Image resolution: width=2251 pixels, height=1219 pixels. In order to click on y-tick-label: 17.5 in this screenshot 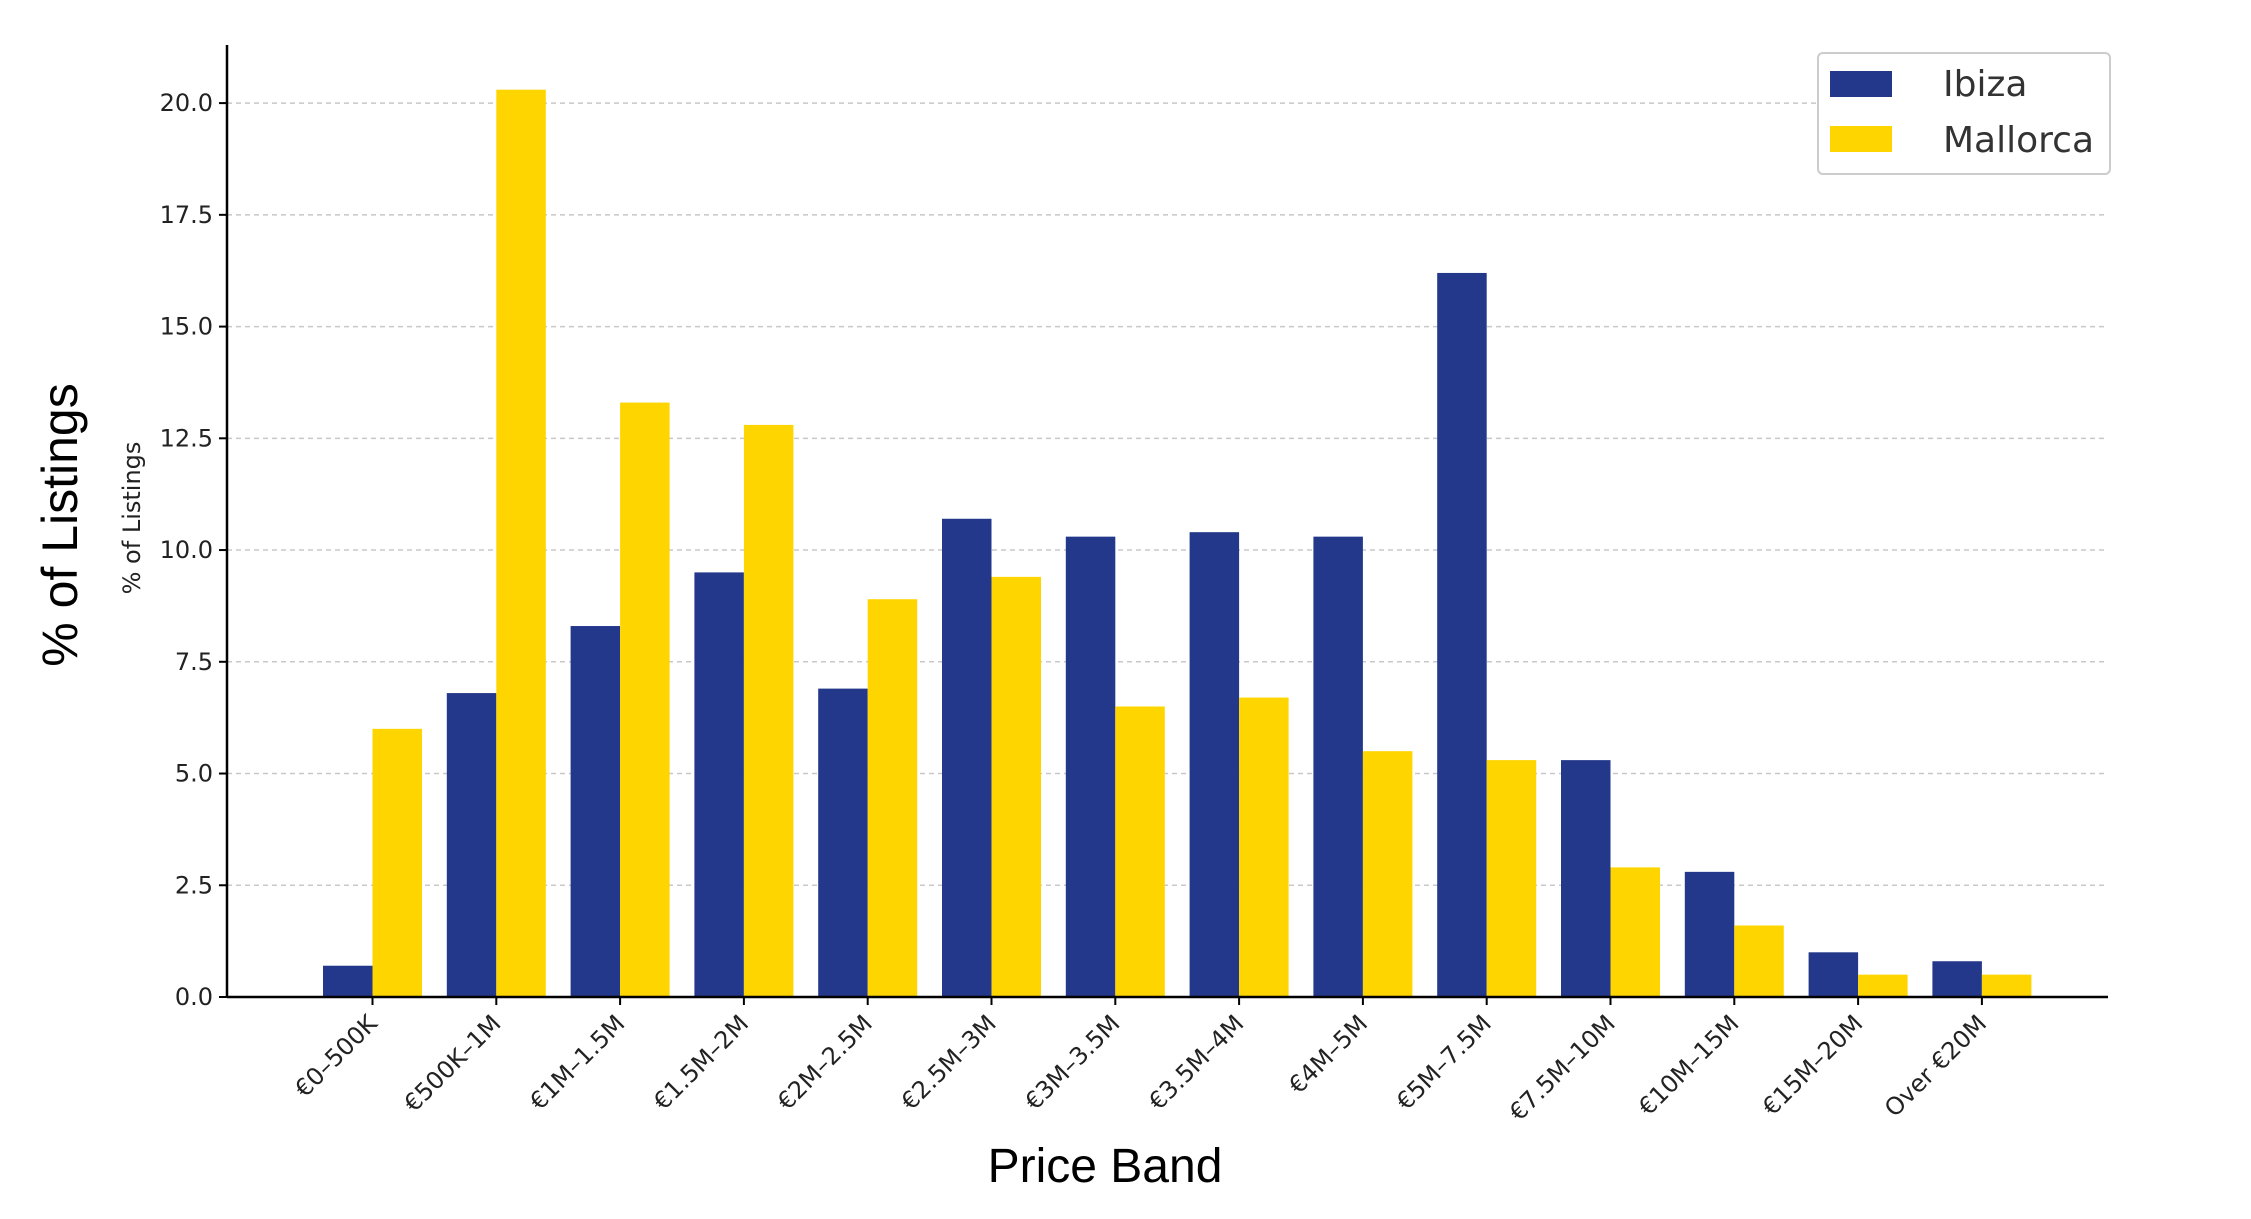, I will do `click(186, 215)`.